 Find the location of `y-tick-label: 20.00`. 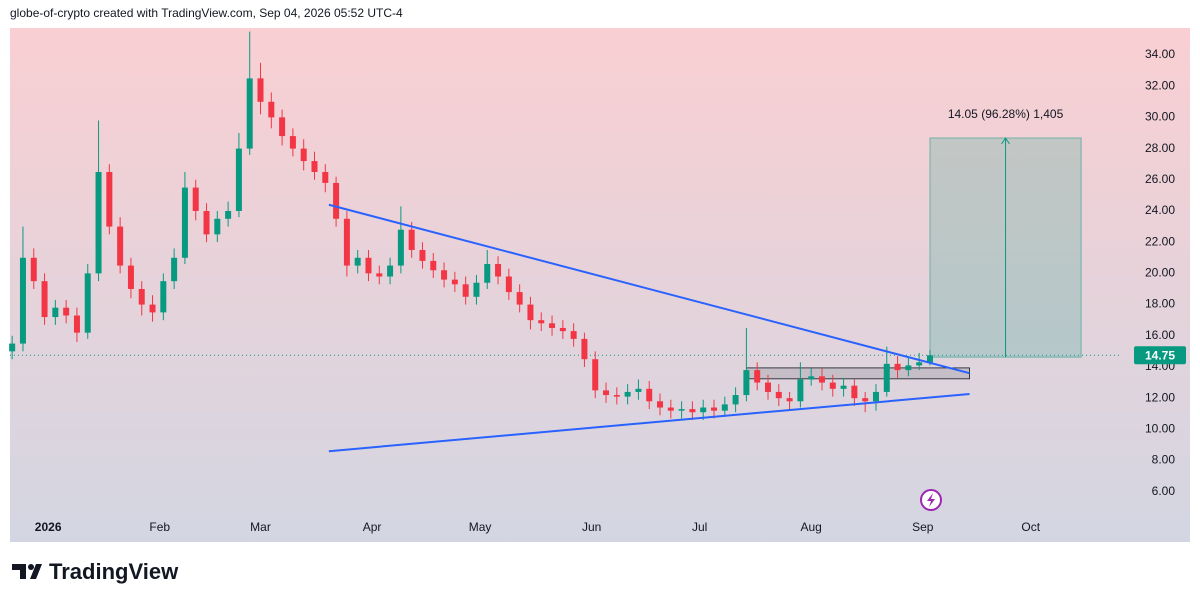

y-tick-label: 20.00 is located at coordinates (1160, 273).